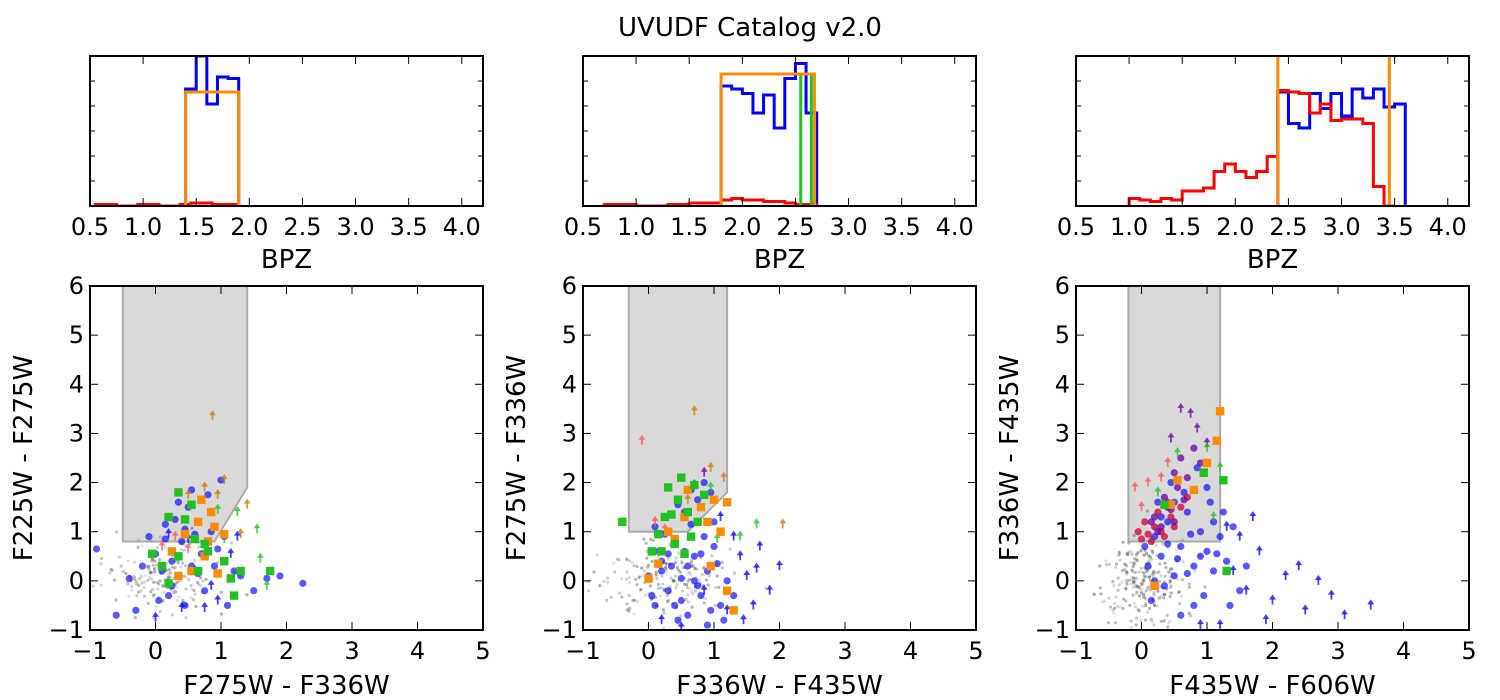  What do you see at coordinates (1075, 651) in the screenshot?
I see `xtick-label: −1` at bounding box center [1075, 651].